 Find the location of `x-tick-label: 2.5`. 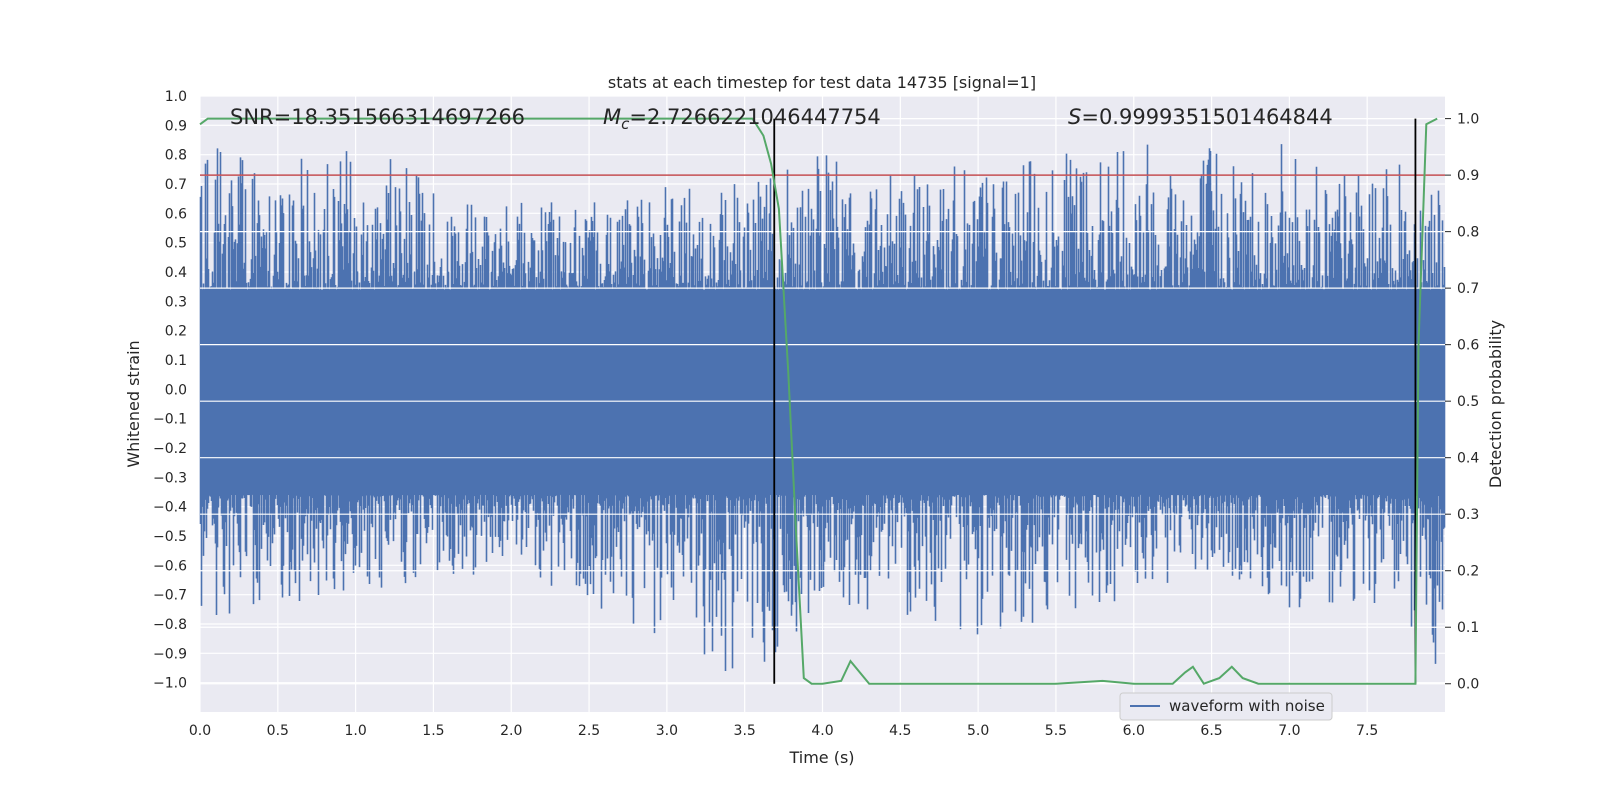

x-tick-label: 2.5 is located at coordinates (589, 731).